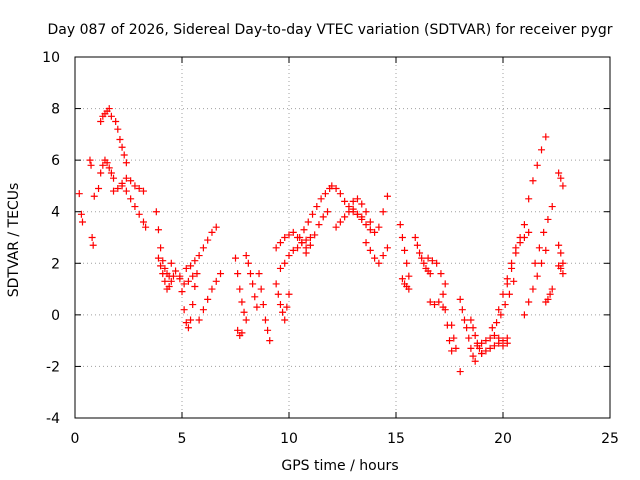 Image resolution: width=640 pixels, height=480 pixels. Describe the element at coordinates (55, 316) in the screenshot. I see `y-tick-label: 0` at that location.